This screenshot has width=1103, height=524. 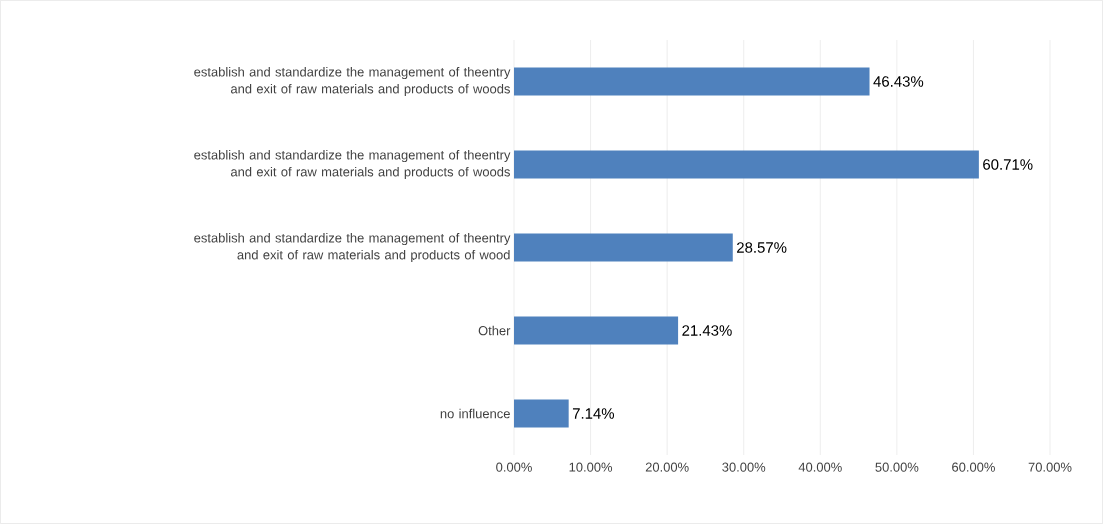 What do you see at coordinates (898, 81) in the screenshot?
I see `data-label: 46.43%` at bounding box center [898, 81].